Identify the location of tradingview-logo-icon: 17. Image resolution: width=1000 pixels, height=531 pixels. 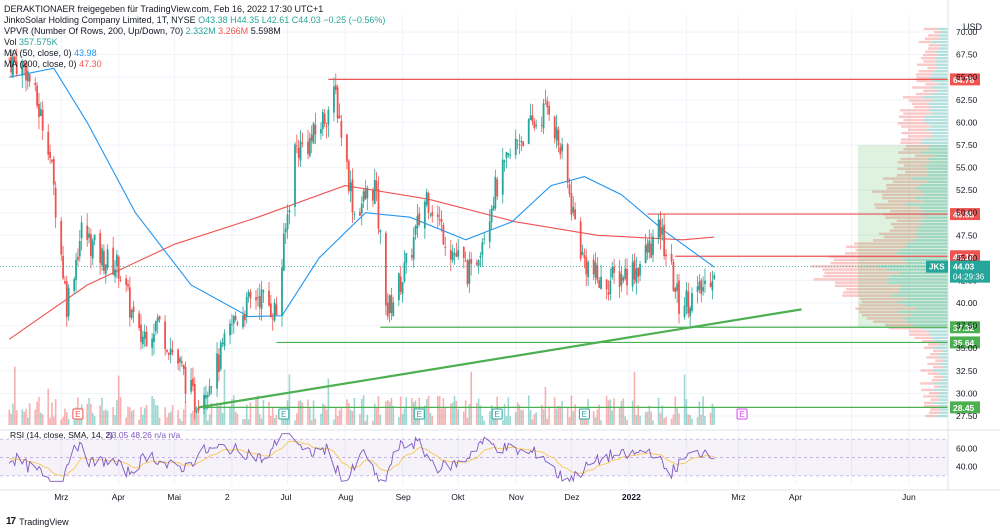
(11, 521).